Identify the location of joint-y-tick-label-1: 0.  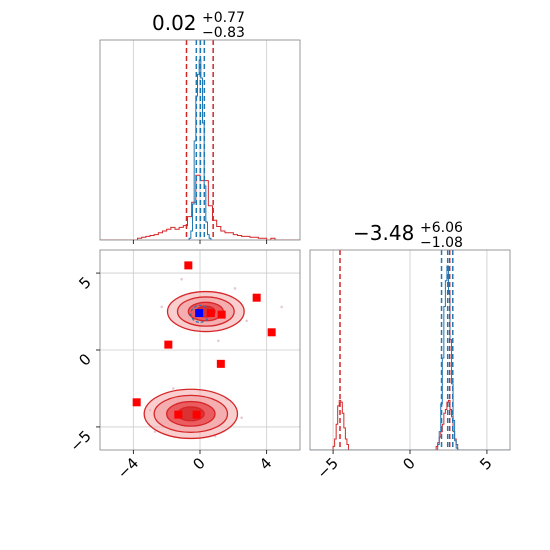
(84, 359).